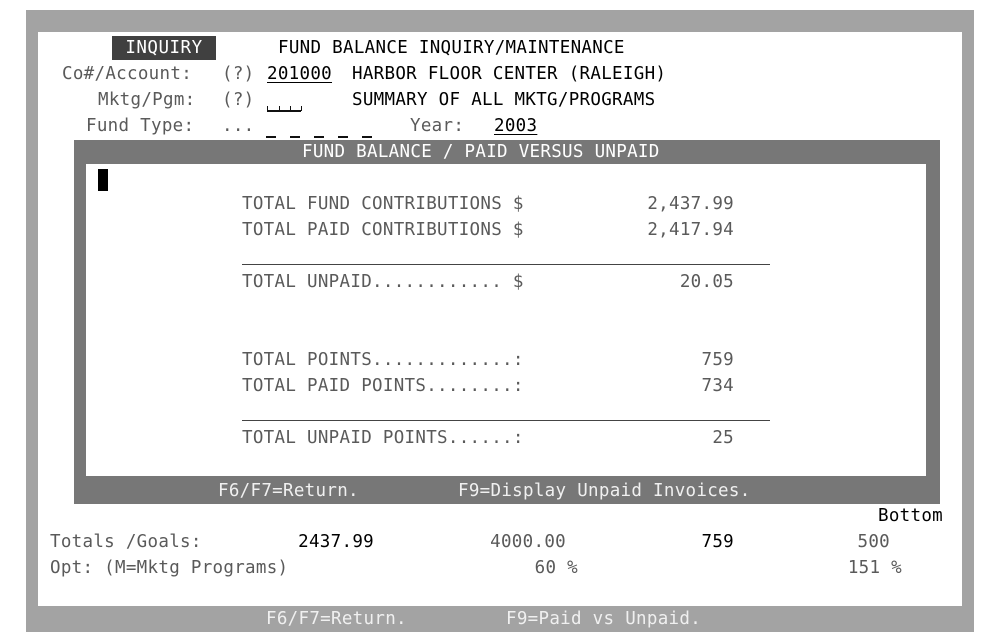  I want to click on co-account-input: 201000, so click(300, 74).